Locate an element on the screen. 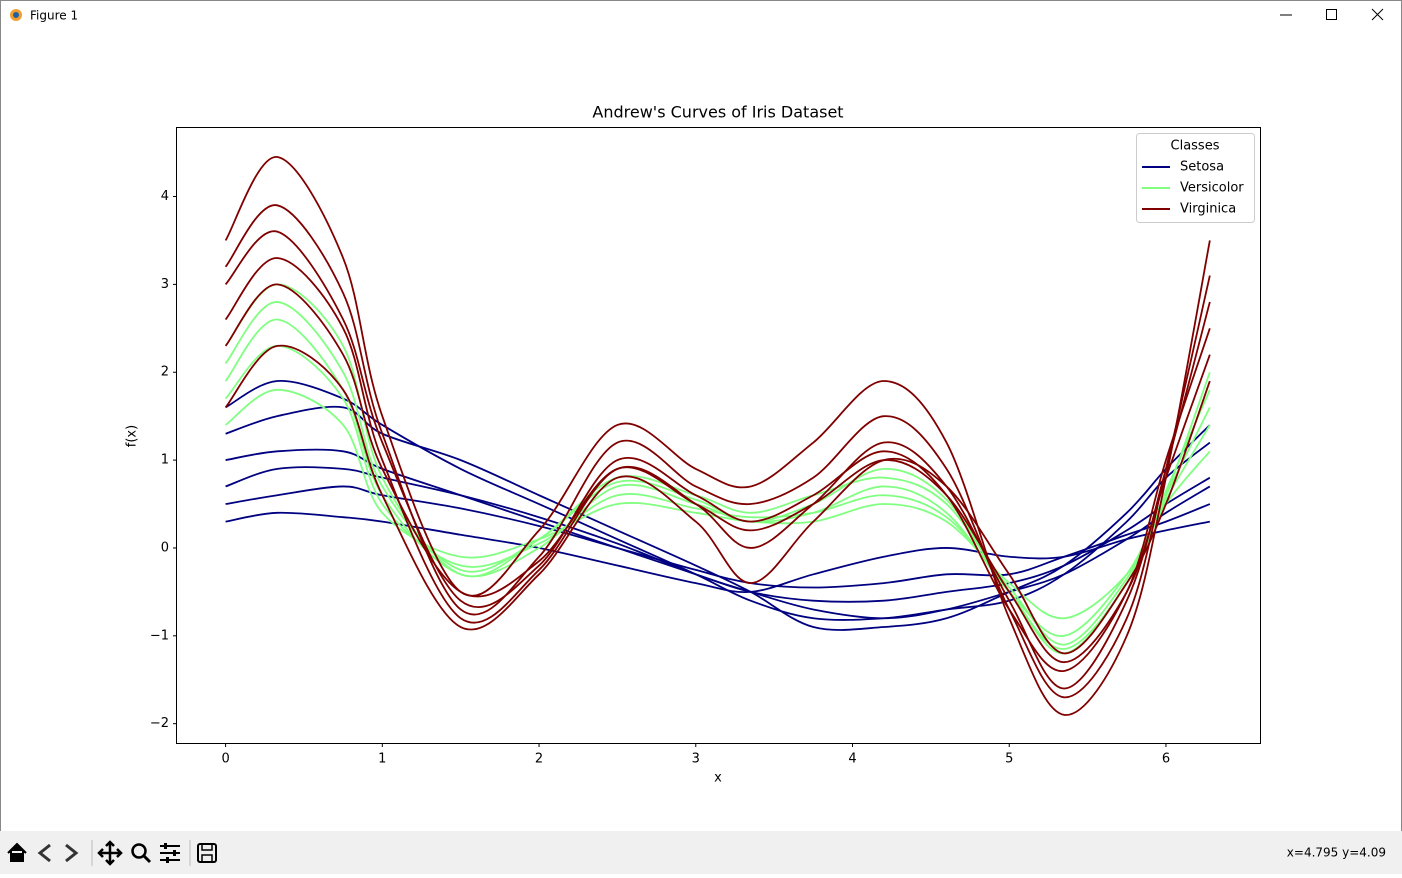 This screenshot has width=1402, height=878. pan-button is located at coordinates (110, 853).